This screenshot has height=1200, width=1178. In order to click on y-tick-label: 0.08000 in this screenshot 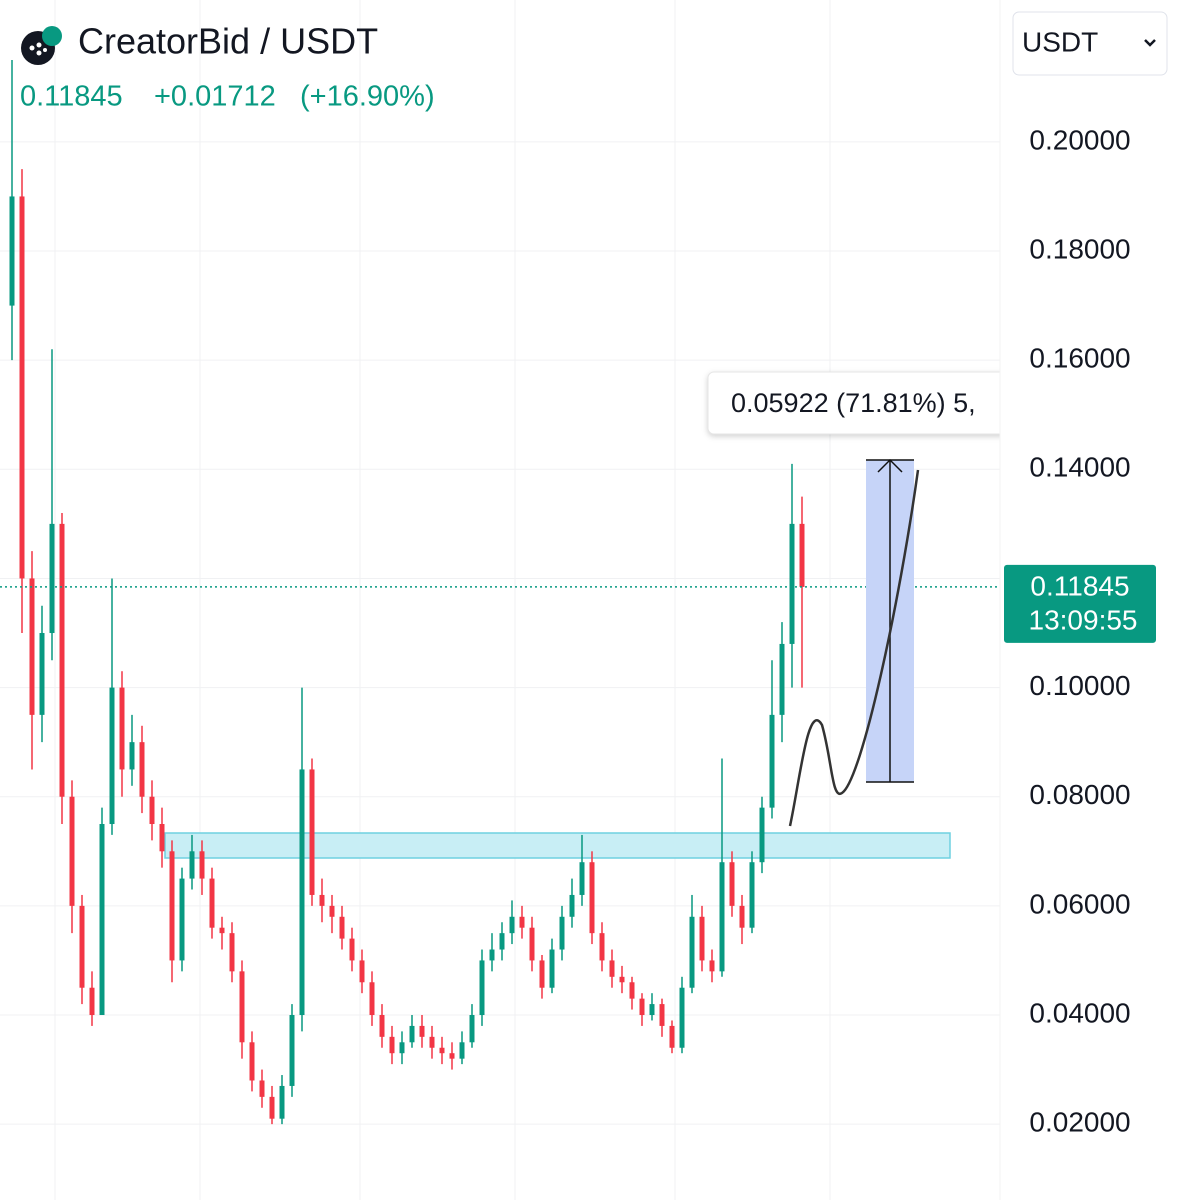, I will do `click(1079, 794)`.